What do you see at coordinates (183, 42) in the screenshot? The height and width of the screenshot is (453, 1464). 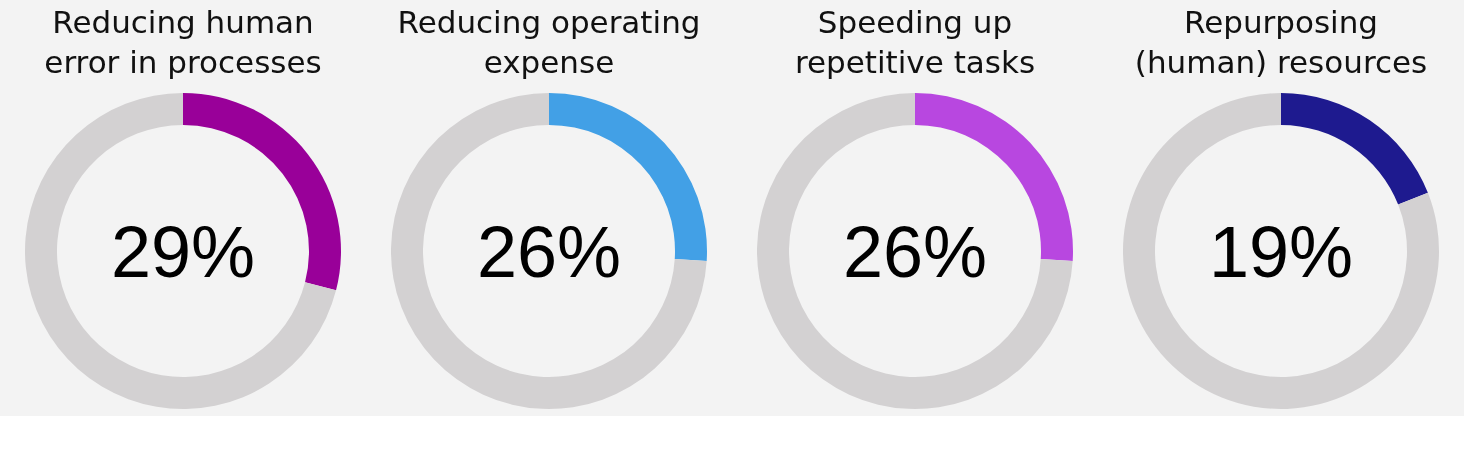 I see `chart-title: Reducing human error in processes` at bounding box center [183, 42].